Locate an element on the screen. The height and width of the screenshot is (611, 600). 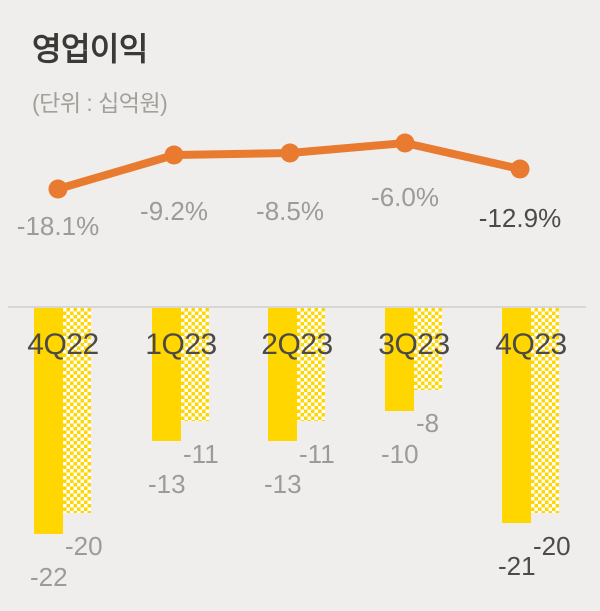
line-point-2Q23 is located at coordinates (290, 153).